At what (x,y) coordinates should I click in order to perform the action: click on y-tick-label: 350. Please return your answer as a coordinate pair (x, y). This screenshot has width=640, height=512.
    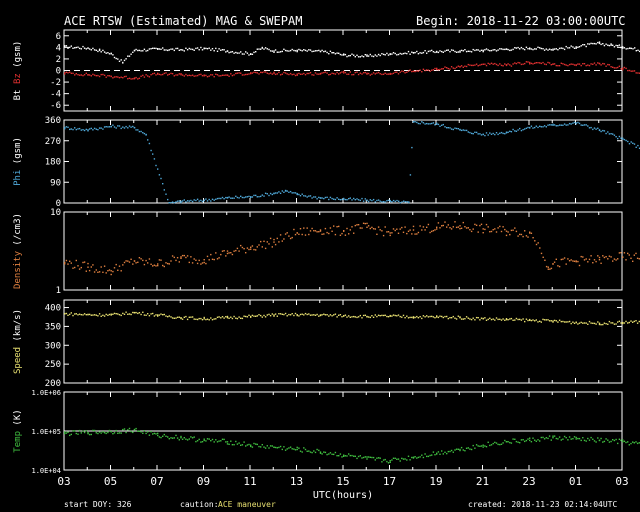
    Looking at the image, I should click on (53, 327).